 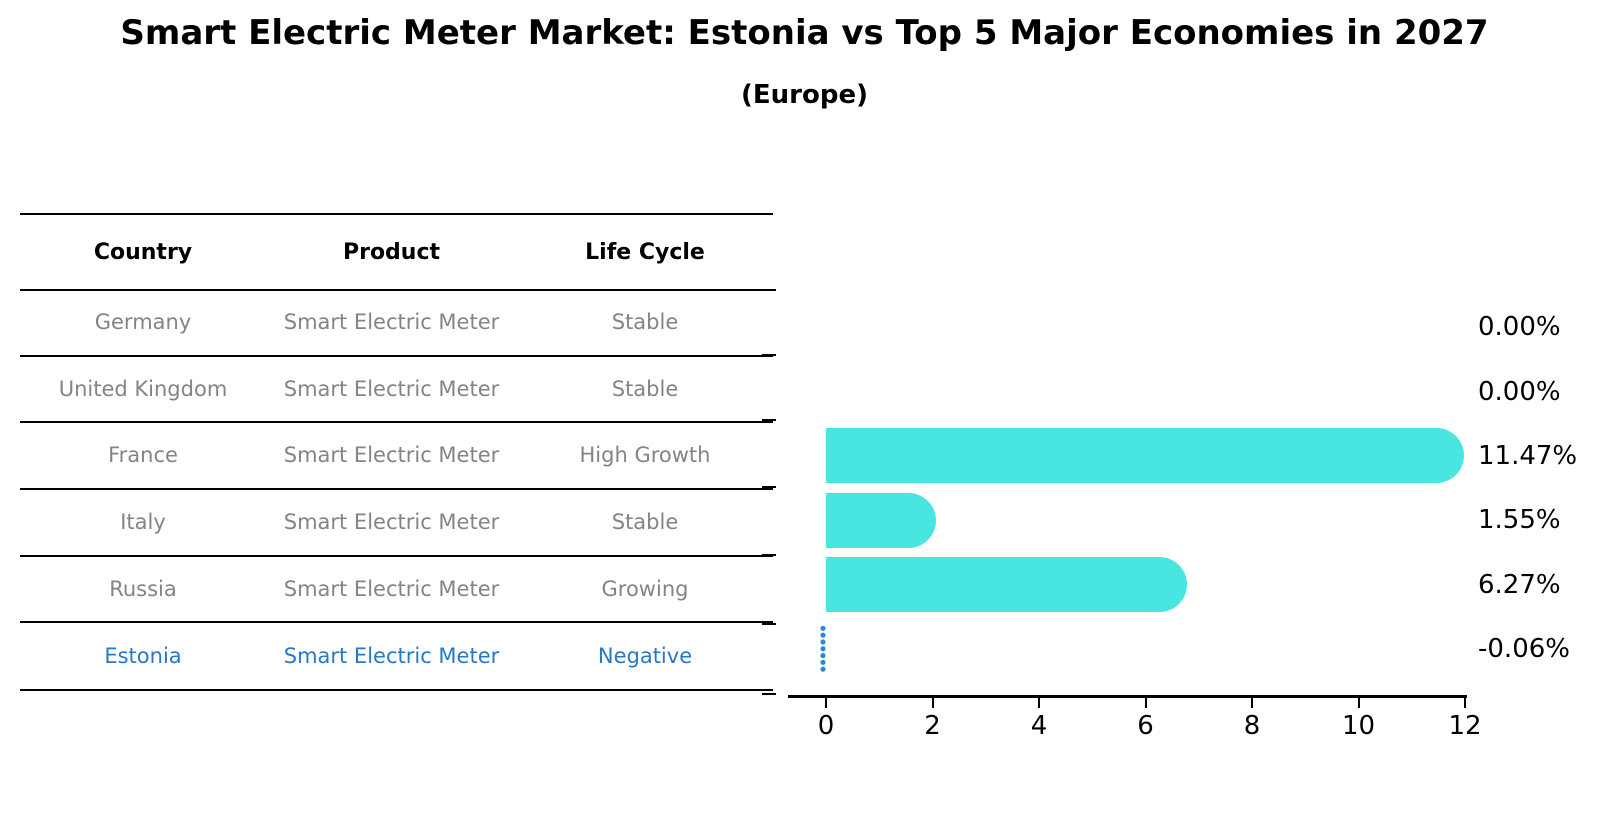 I want to click on table-cell-country: Estonia, so click(x=143, y=656).